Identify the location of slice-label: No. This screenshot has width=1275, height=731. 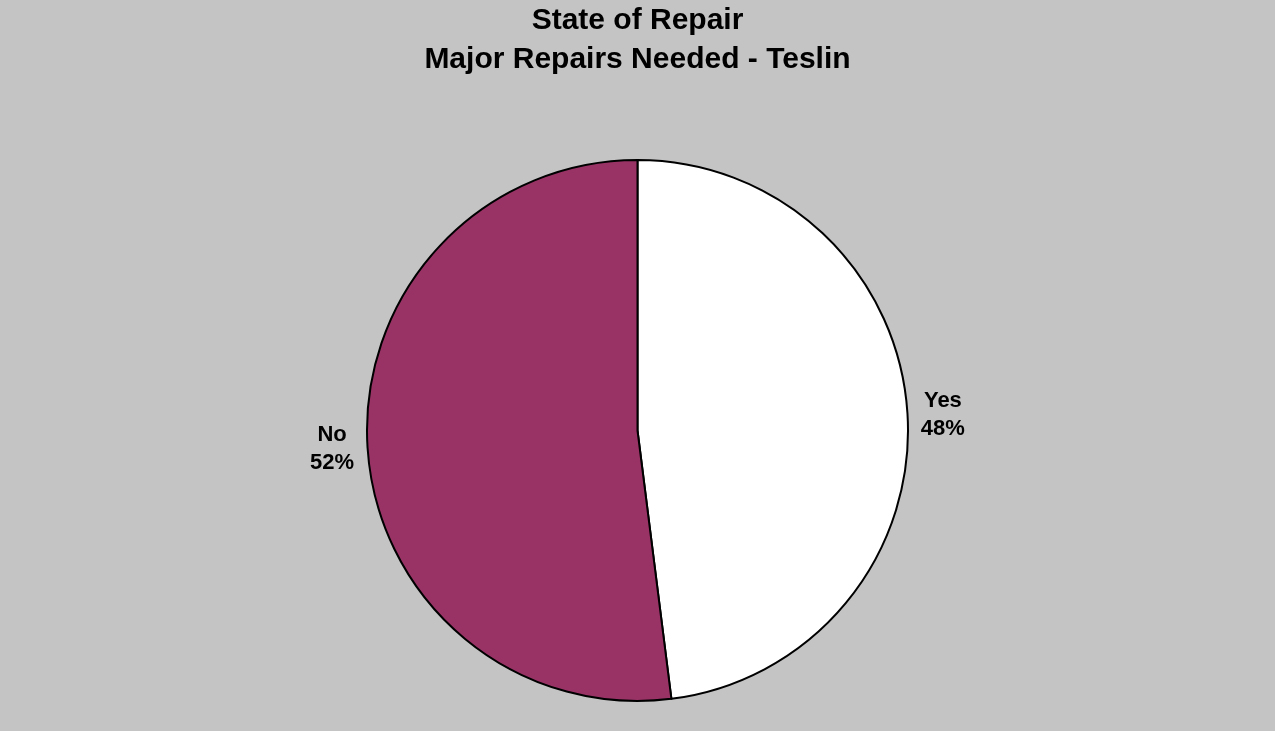
(332, 433).